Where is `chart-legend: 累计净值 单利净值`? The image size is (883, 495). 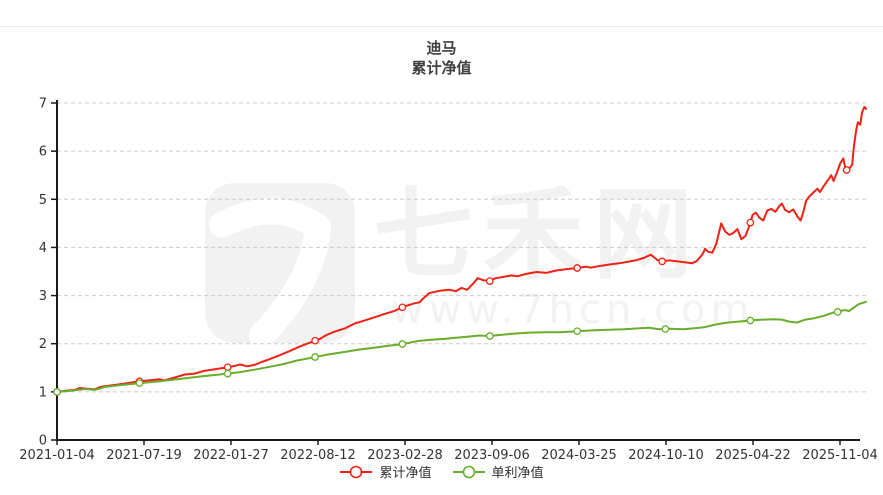
chart-legend: 累计净值 单利净值 is located at coordinates (441, 471).